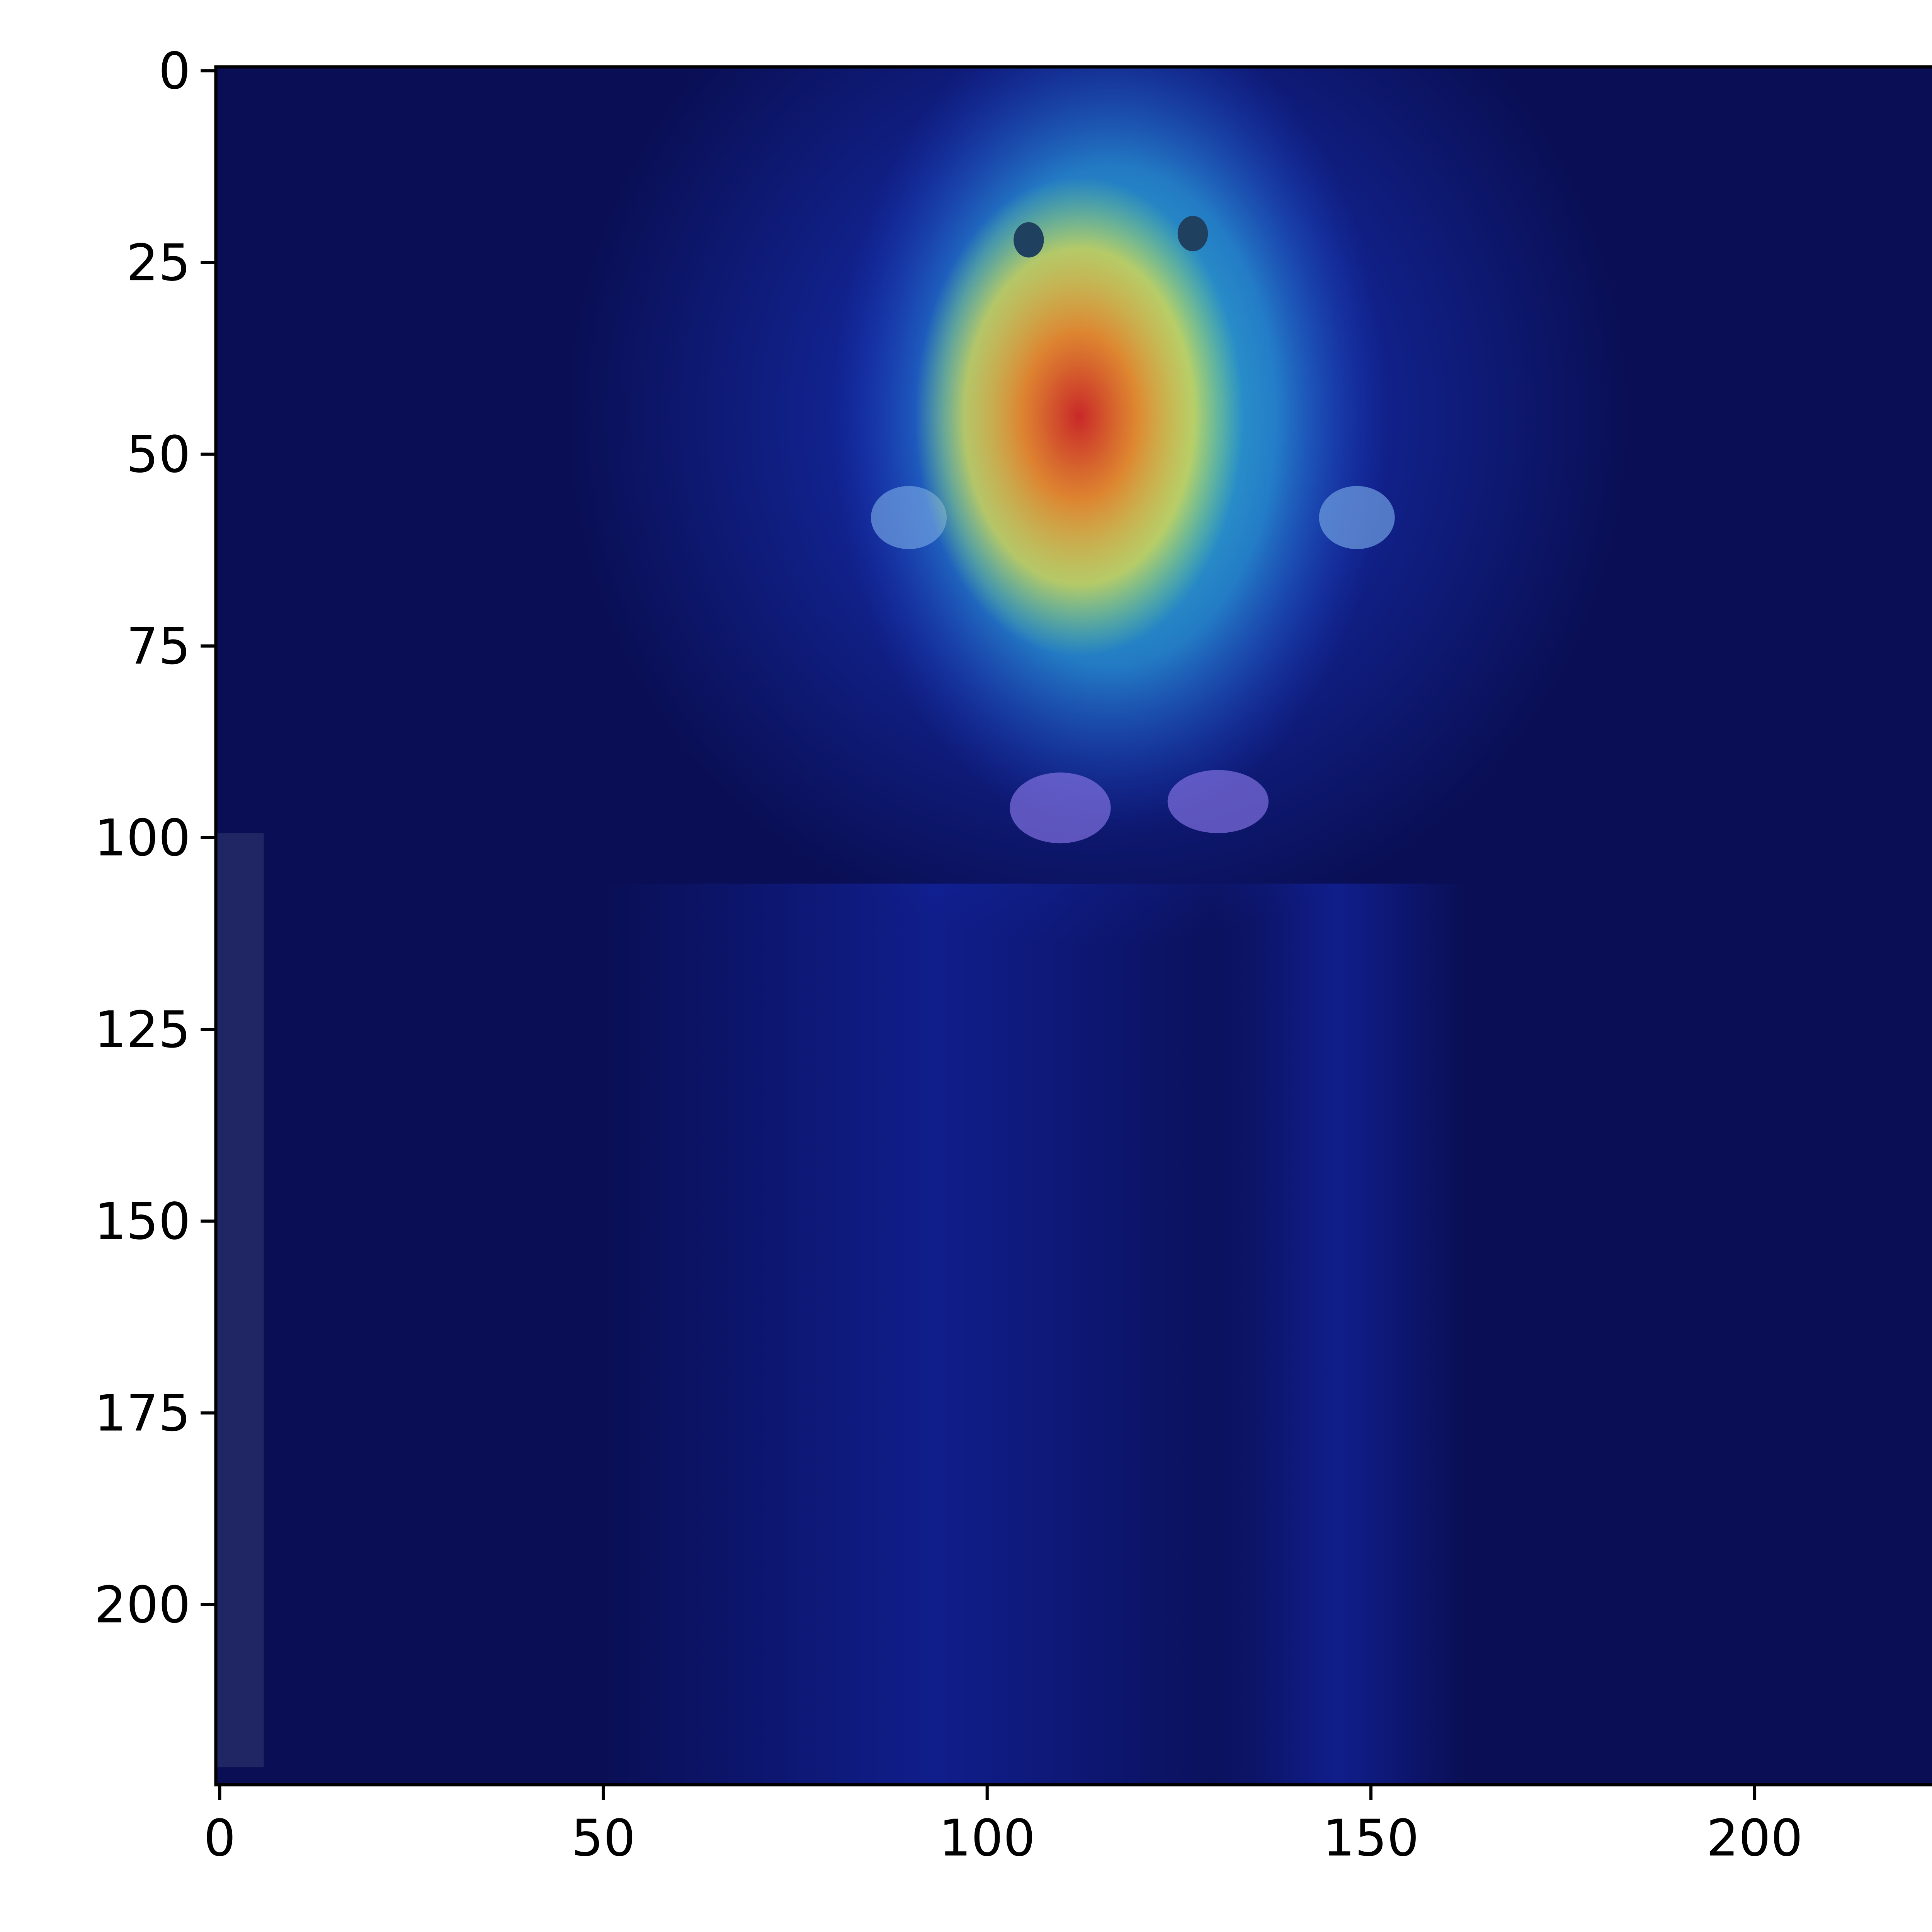 The image size is (1932, 1932). What do you see at coordinates (220, 1838) in the screenshot?
I see `x-tick-label: 0` at bounding box center [220, 1838].